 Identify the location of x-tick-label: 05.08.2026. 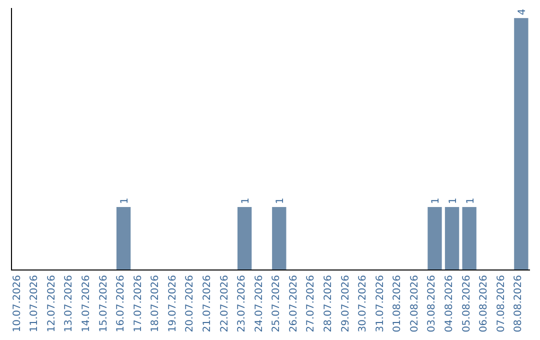
(466, 303).